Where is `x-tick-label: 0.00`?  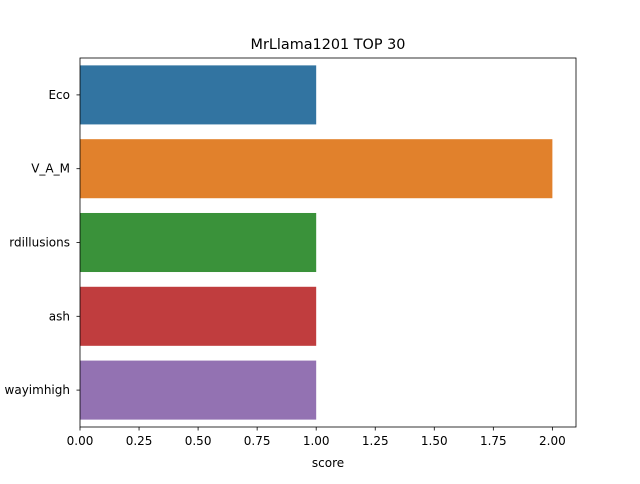 x-tick-label: 0.00 is located at coordinates (80, 441).